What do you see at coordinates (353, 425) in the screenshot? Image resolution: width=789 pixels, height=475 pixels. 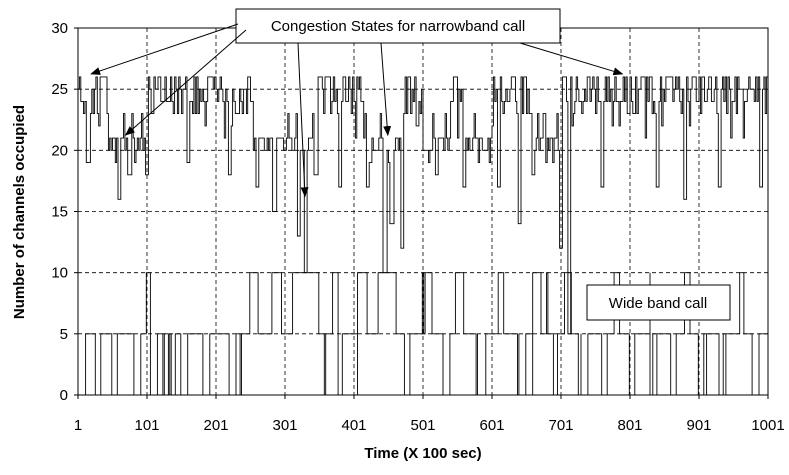 I see `x-tick-label: 401` at bounding box center [353, 425].